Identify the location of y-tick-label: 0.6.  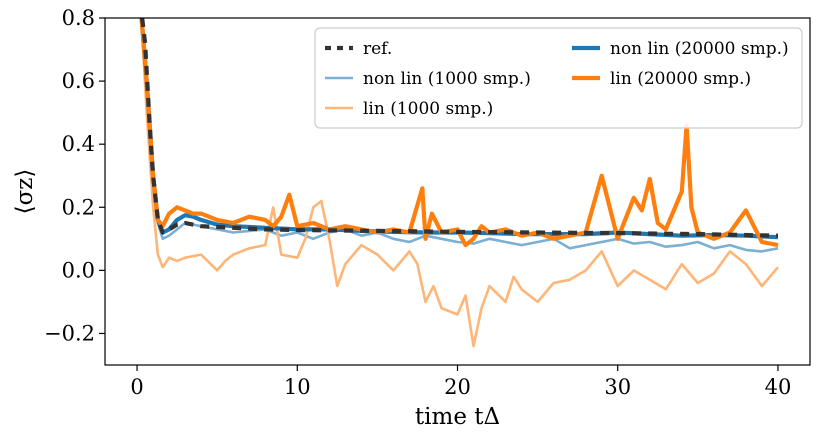
(78, 81).